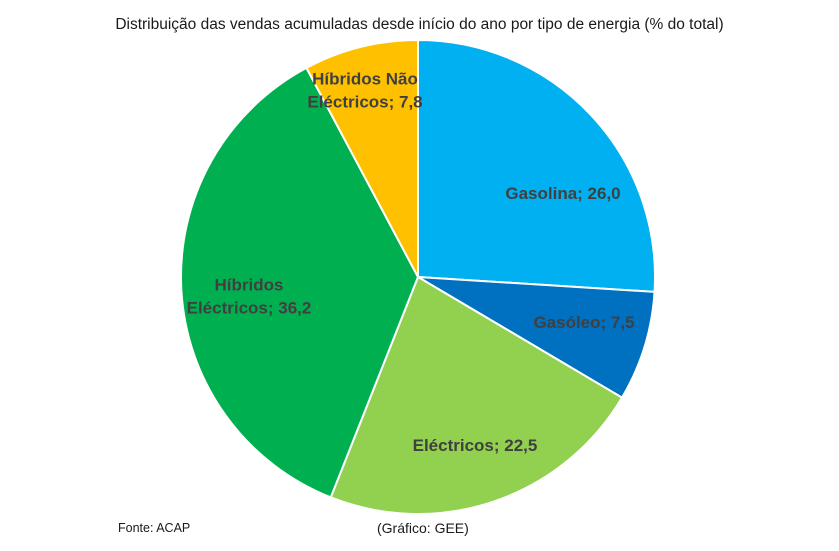 The width and height of the screenshot is (839, 551). What do you see at coordinates (475, 445) in the screenshot?
I see `data-label-electricos: Eléctricos; 22,5` at bounding box center [475, 445].